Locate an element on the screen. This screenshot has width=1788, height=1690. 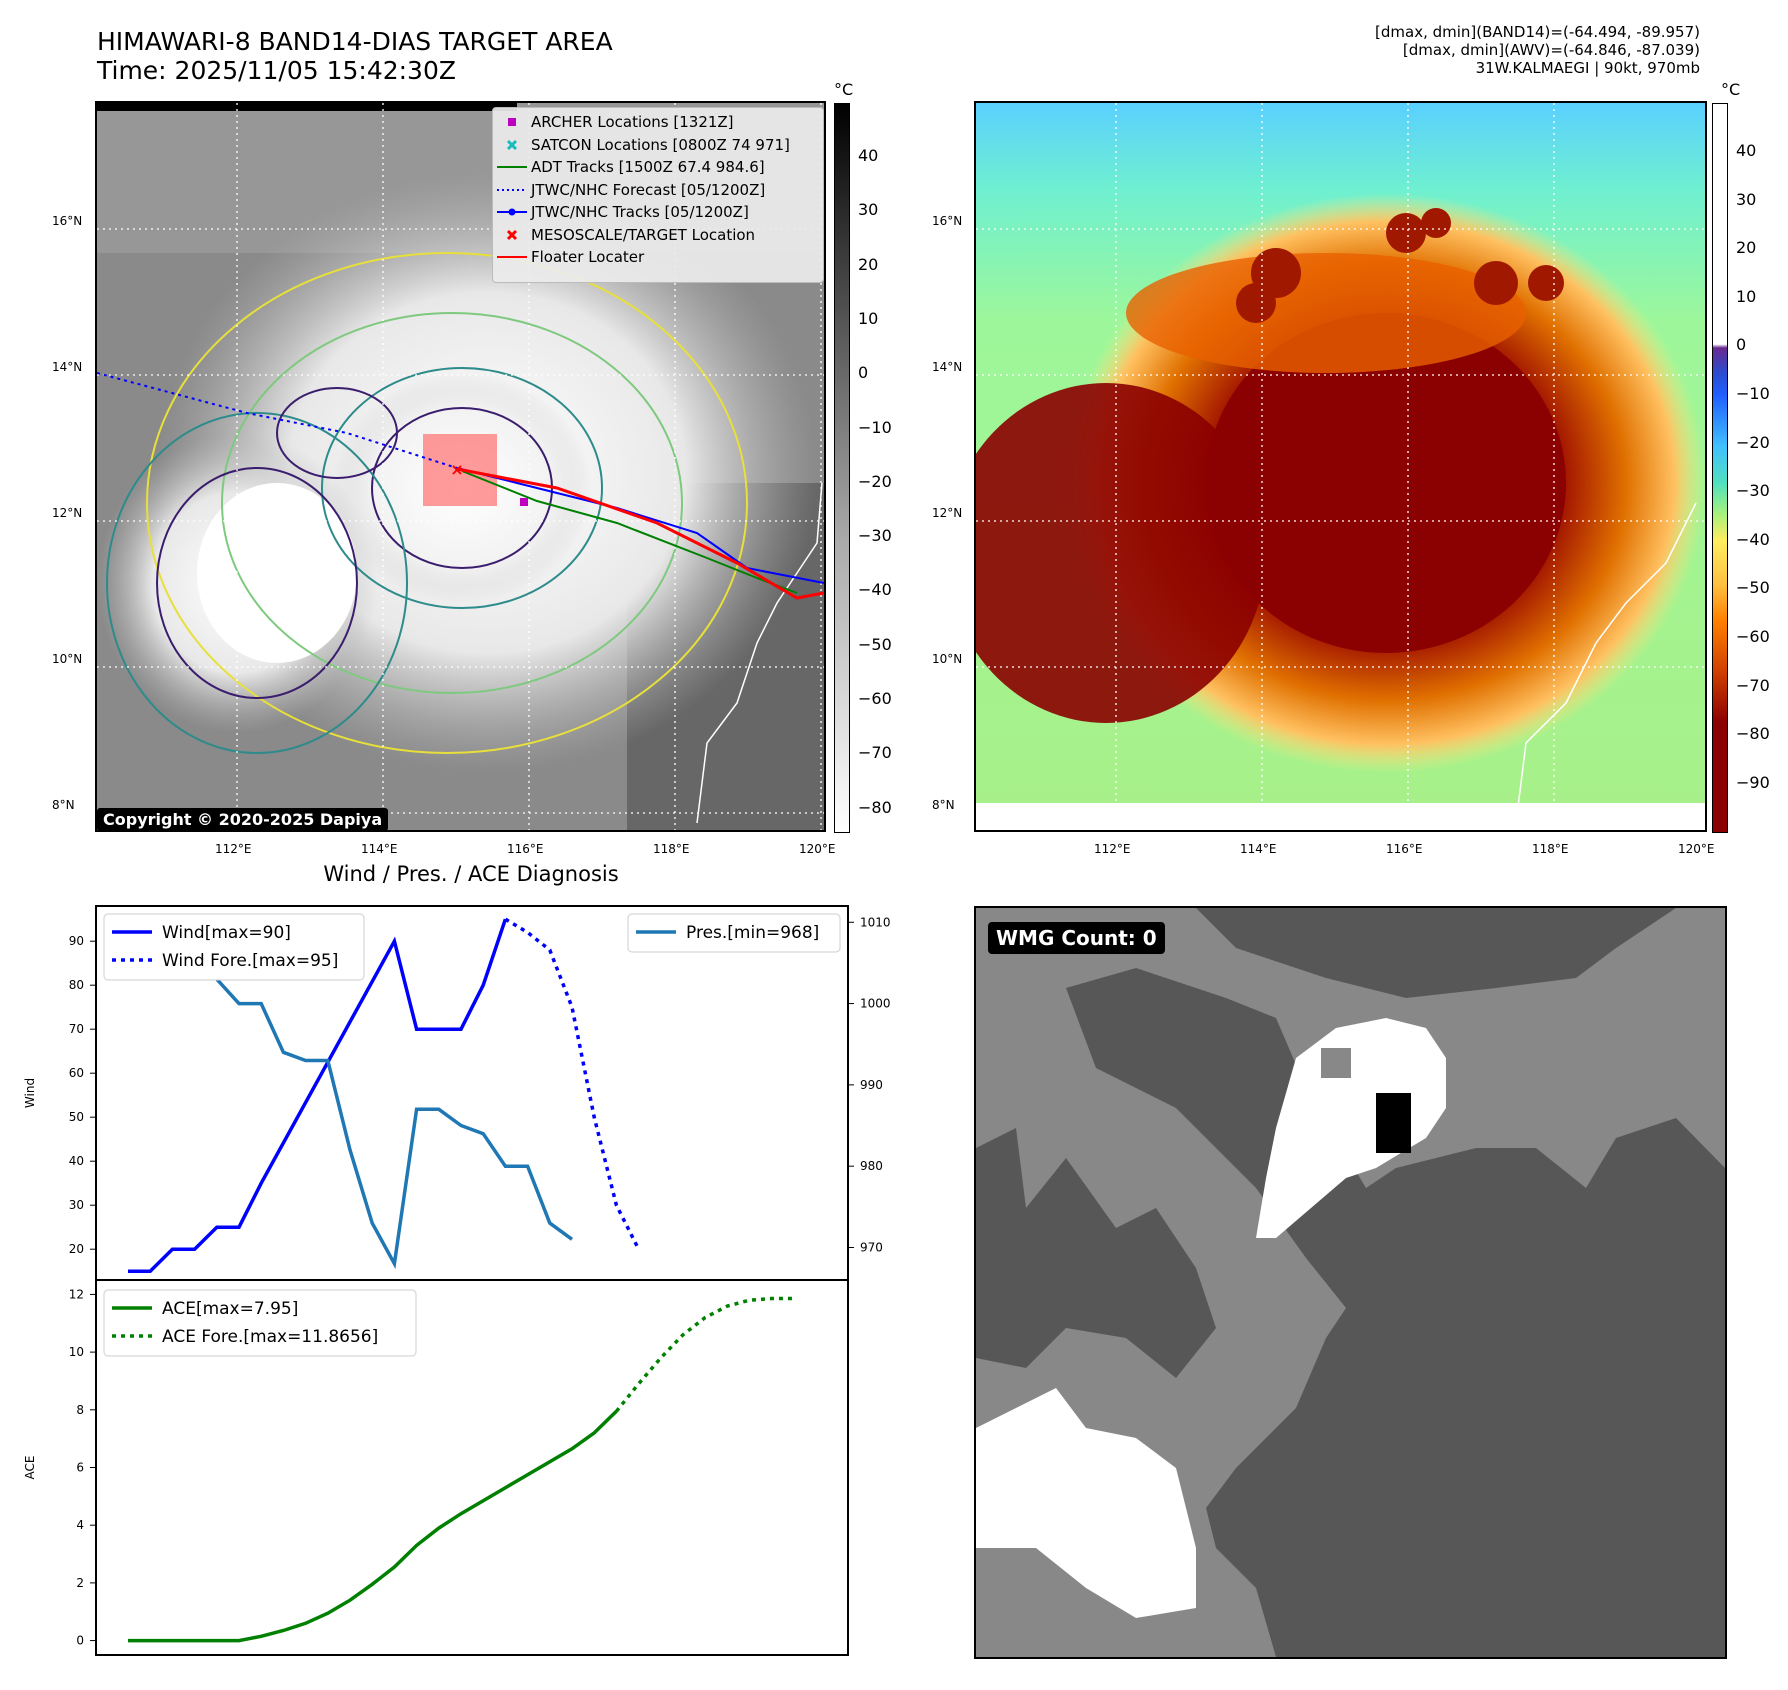
chart-legend-label: Wind Fore.[max=95] is located at coordinates (250, 961).